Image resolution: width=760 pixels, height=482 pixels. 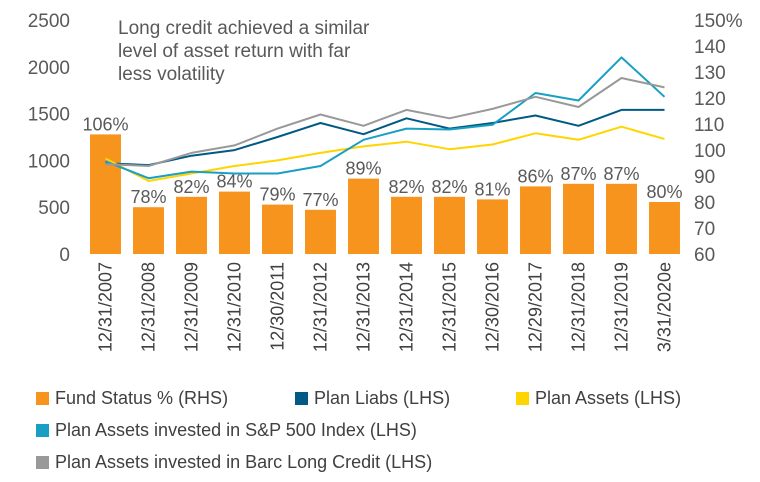 I want to click on right-tick-label: 120, so click(x=710, y=99).